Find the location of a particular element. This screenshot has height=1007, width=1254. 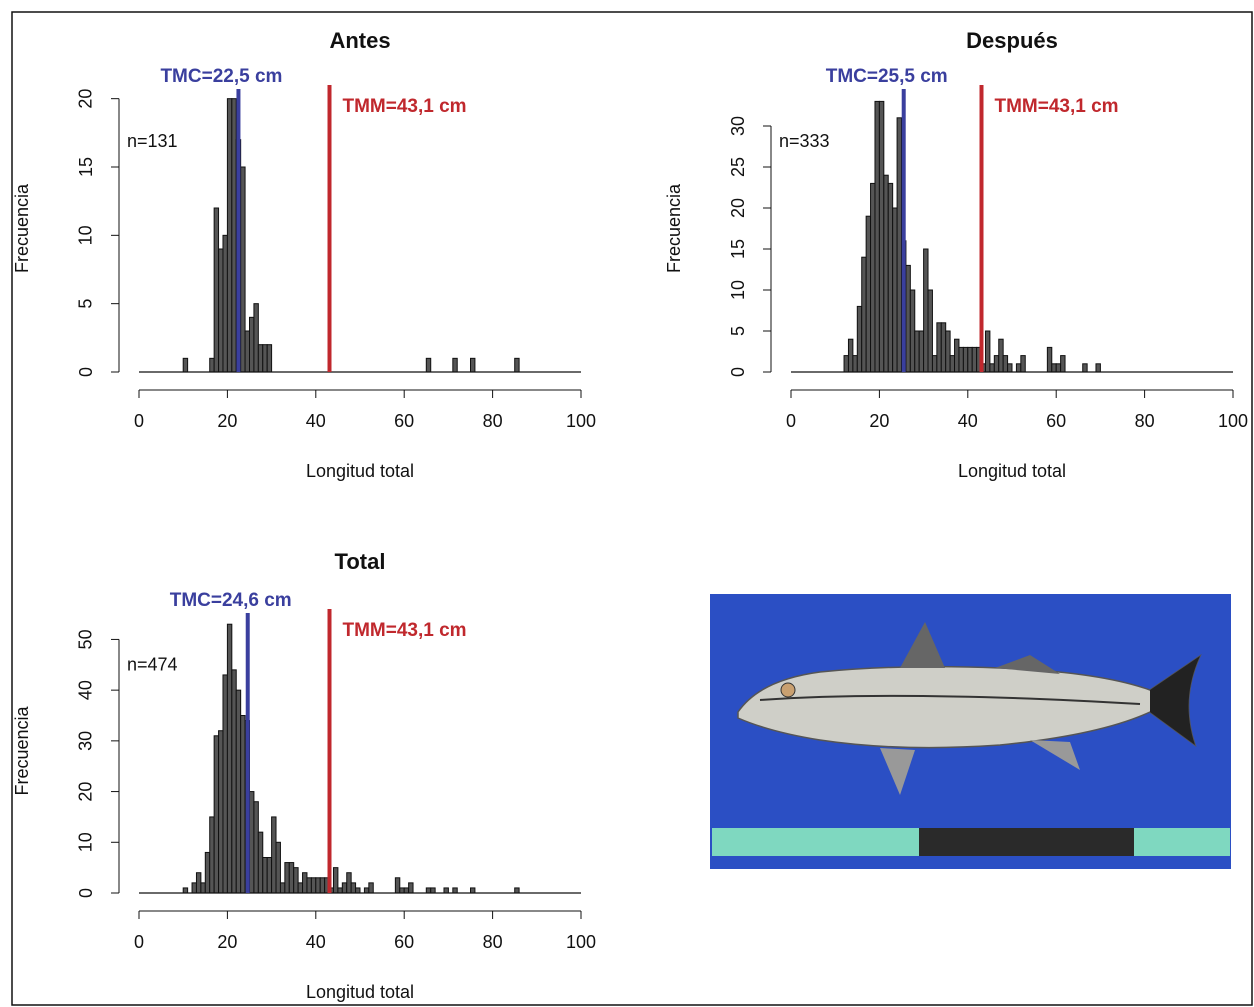

tmc-label: TMC=25,5 cm is located at coordinates (887, 76).